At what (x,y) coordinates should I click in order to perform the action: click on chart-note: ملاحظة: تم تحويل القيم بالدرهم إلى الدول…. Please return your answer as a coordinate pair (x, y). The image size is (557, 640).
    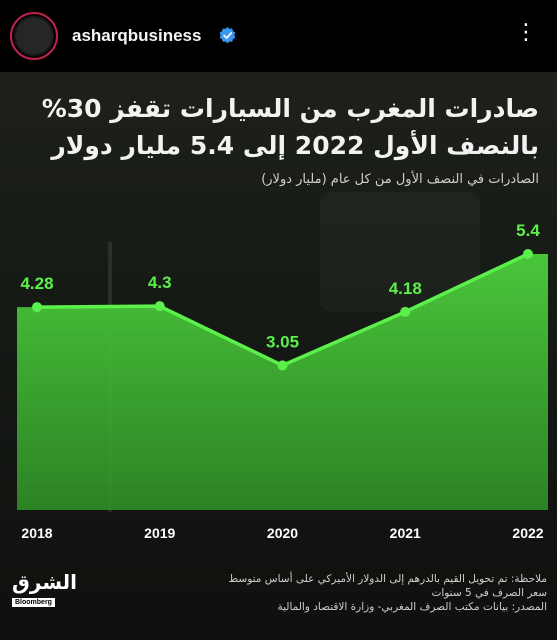
    Looking at the image, I should click on (367, 586).